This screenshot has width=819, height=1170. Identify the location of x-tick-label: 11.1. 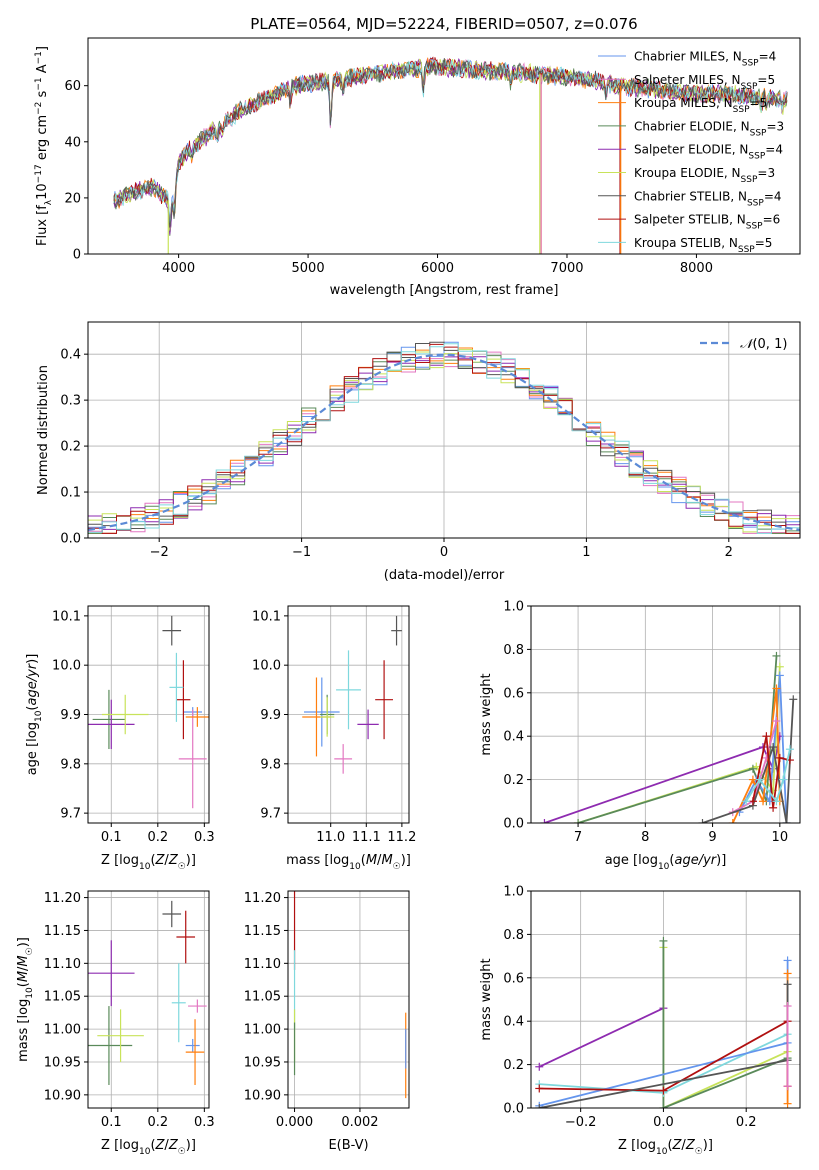
(366, 837).